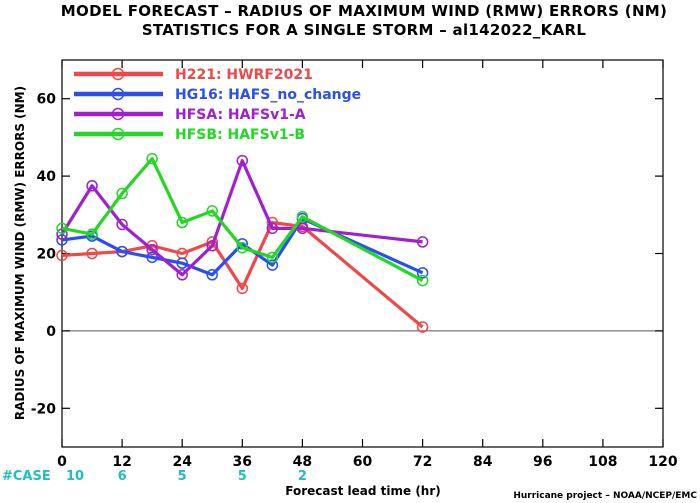 The width and height of the screenshot is (700, 503). Describe the element at coordinates (605, 496) in the screenshot. I see `credit-text: Hurricane project – NOAA/NCEP/EMC` at that location.